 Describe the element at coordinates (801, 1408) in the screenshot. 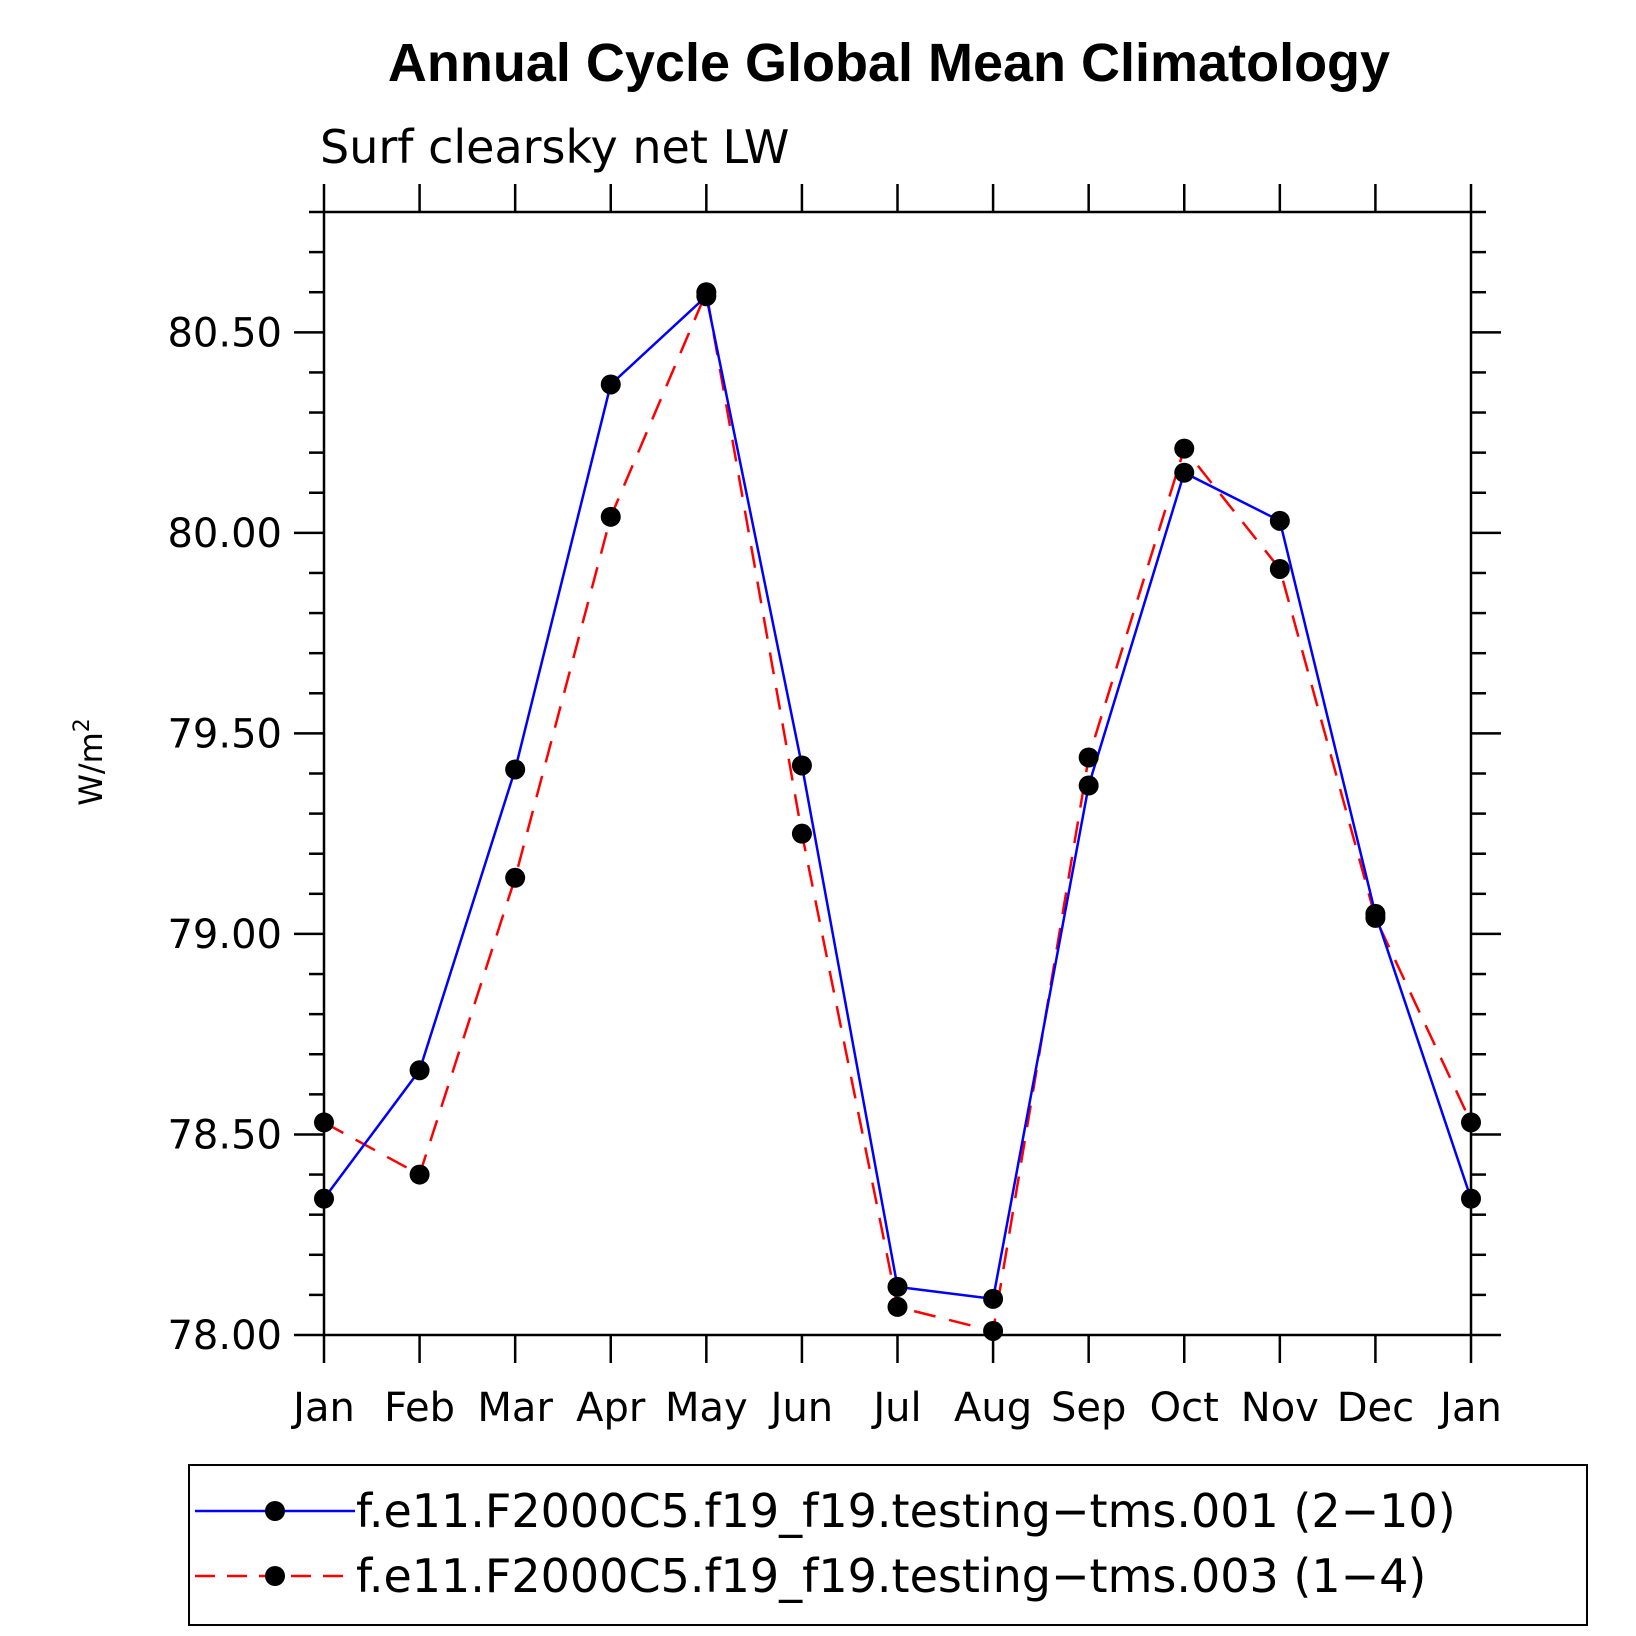

I see `x-tick-label: Jun` at that location.